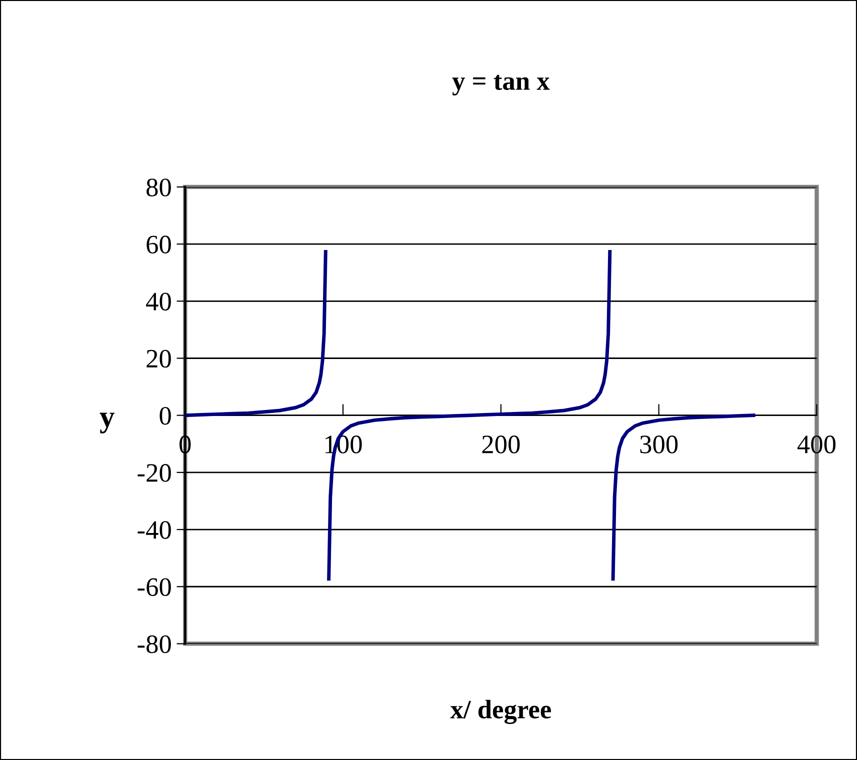 Image resolution: width=857 pixels, height=760 pixels. I want to click on y-tick-label: 60, so click(158, 245).